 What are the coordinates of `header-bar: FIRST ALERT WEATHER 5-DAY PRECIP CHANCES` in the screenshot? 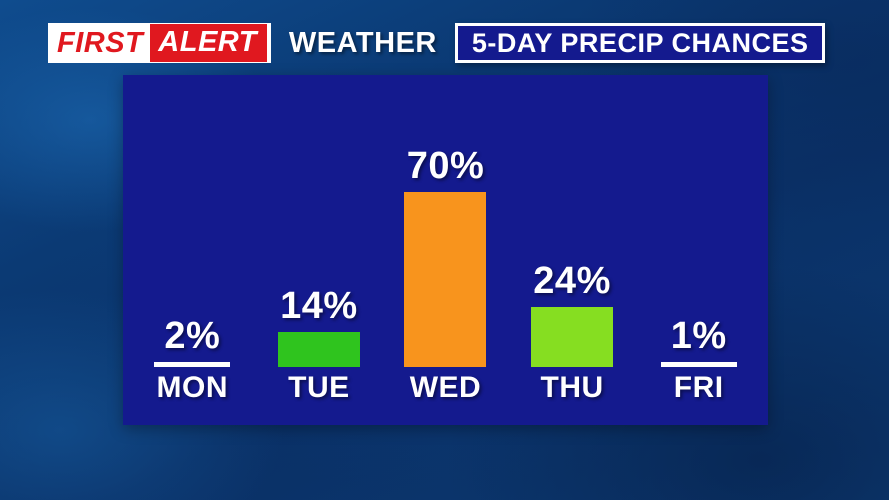 It's located at (437, 43).